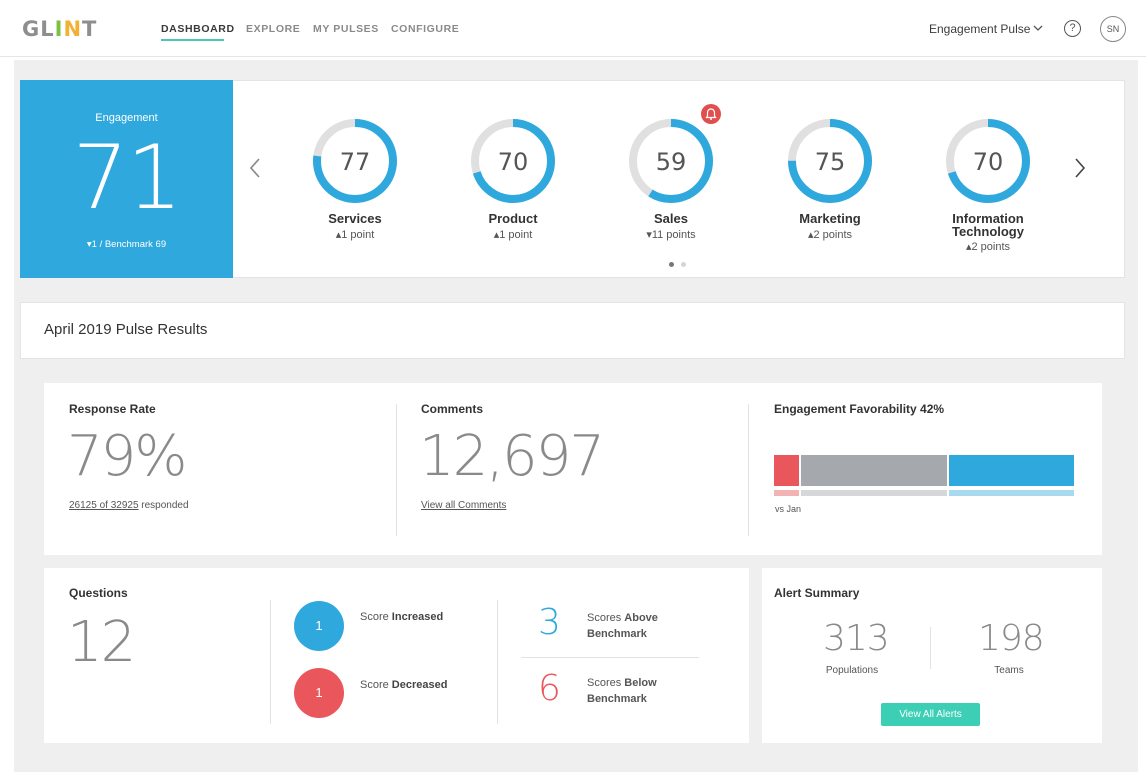  What do you see at coordinates (856, 638) in the screenshot?
I see `populations-count: 313` at bounding box center [856, 638].